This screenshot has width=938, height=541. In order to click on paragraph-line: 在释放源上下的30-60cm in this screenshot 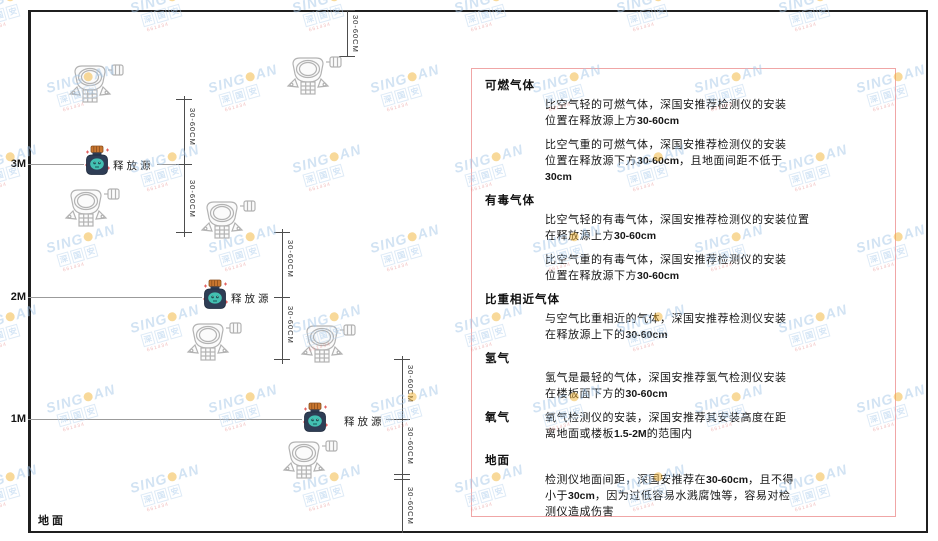, I will do `click(606, 335)`.